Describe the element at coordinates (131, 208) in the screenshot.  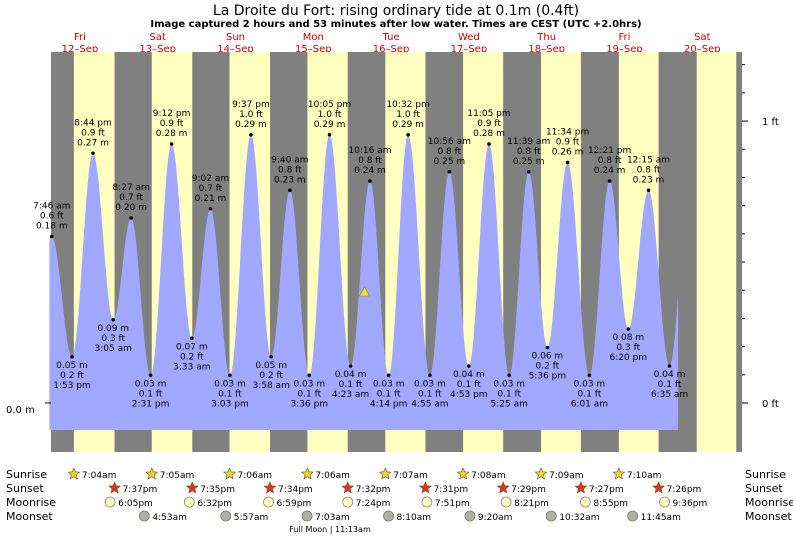
I see `high-tide-m: 0.20 m` at that location.